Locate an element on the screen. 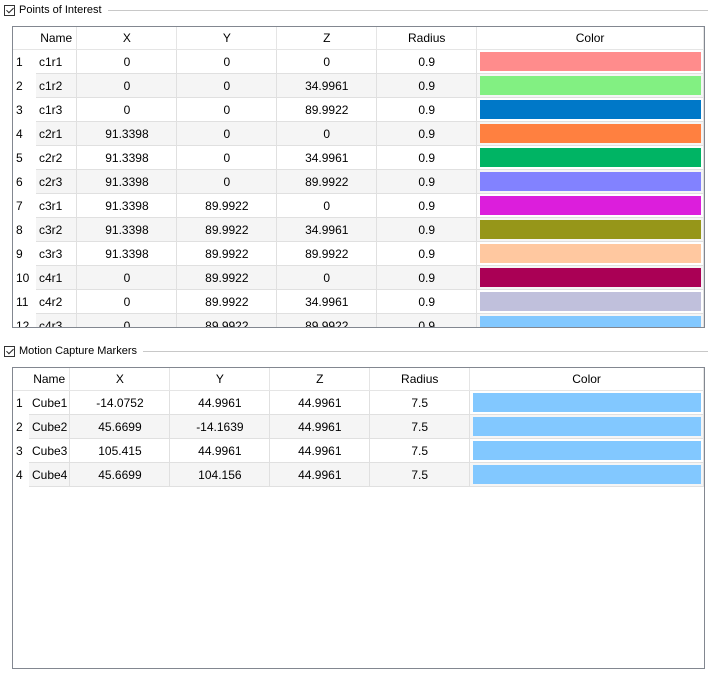 The image size is (708, 673). table-row: 3 Cube3 105.415 44.9961 44.9961 7.5 is located at coordinates (358, 450).